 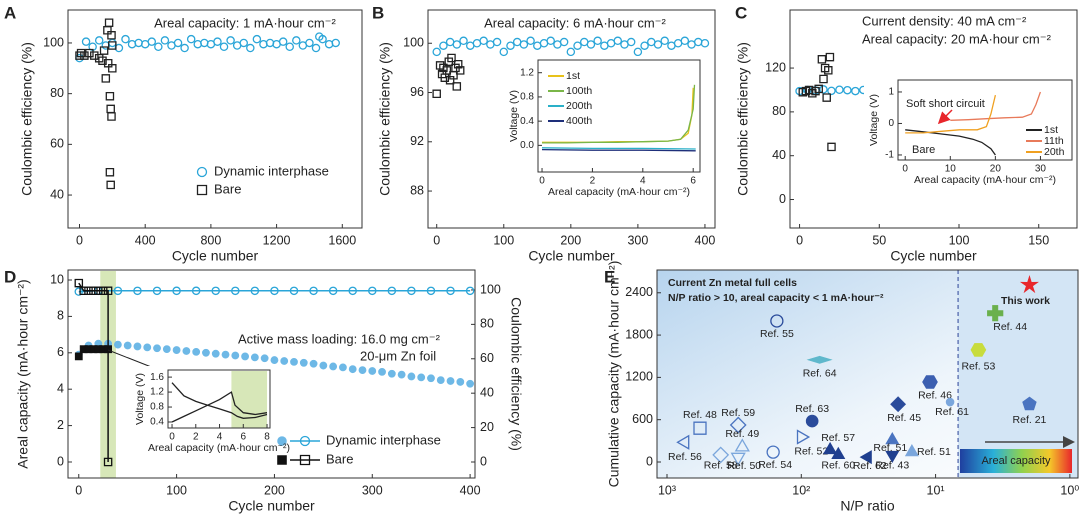 What do you see at coordinates (639, 334) in the screenshot?
I see `y-tick-label: 1800` at bounding box center [639, 334].